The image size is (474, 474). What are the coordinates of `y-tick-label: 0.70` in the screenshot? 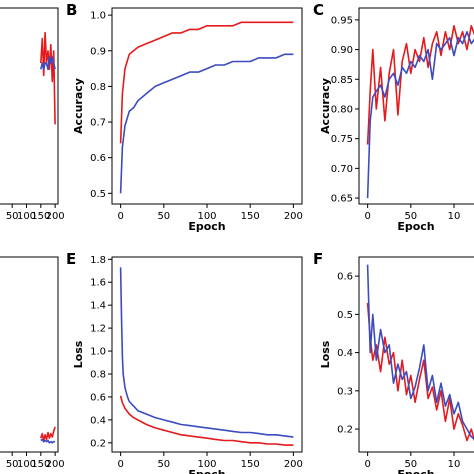 It's located at (342, 169).